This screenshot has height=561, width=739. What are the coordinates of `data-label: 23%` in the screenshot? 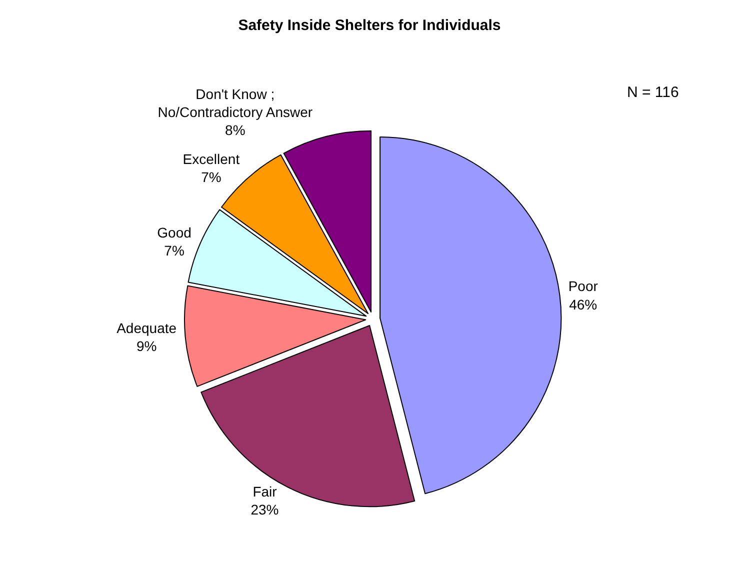 It's located at (264, 510).